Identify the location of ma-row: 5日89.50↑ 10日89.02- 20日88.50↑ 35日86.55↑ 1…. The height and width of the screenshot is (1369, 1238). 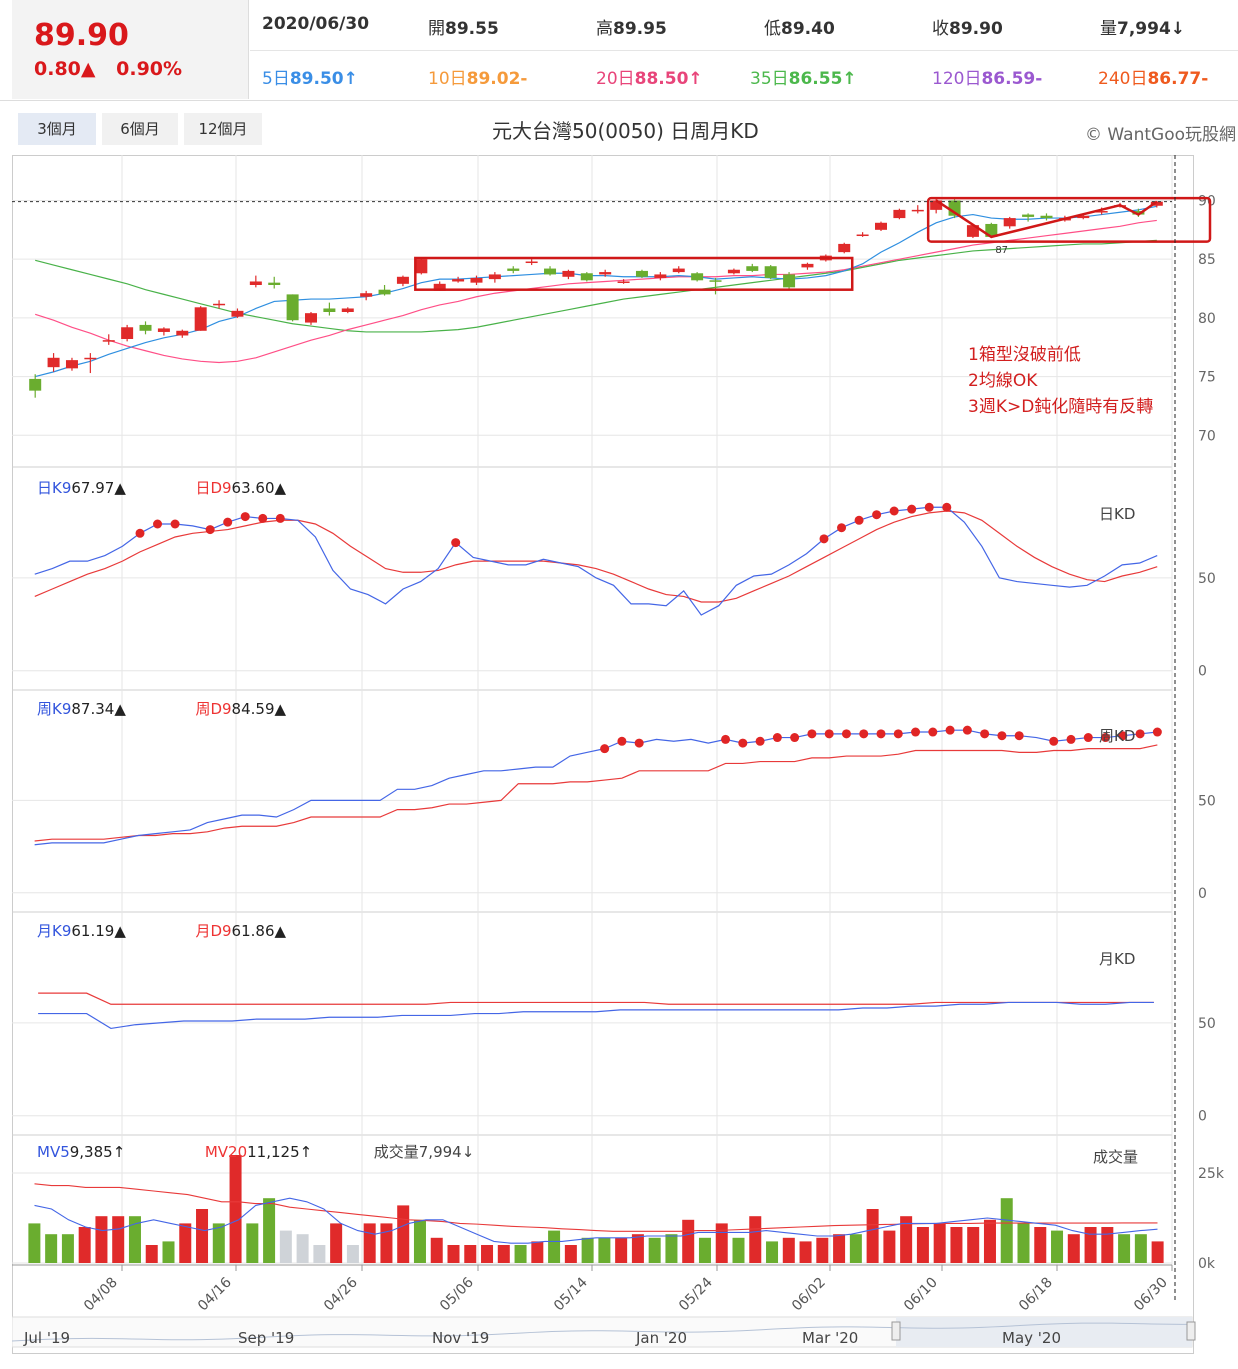
(744, 75).